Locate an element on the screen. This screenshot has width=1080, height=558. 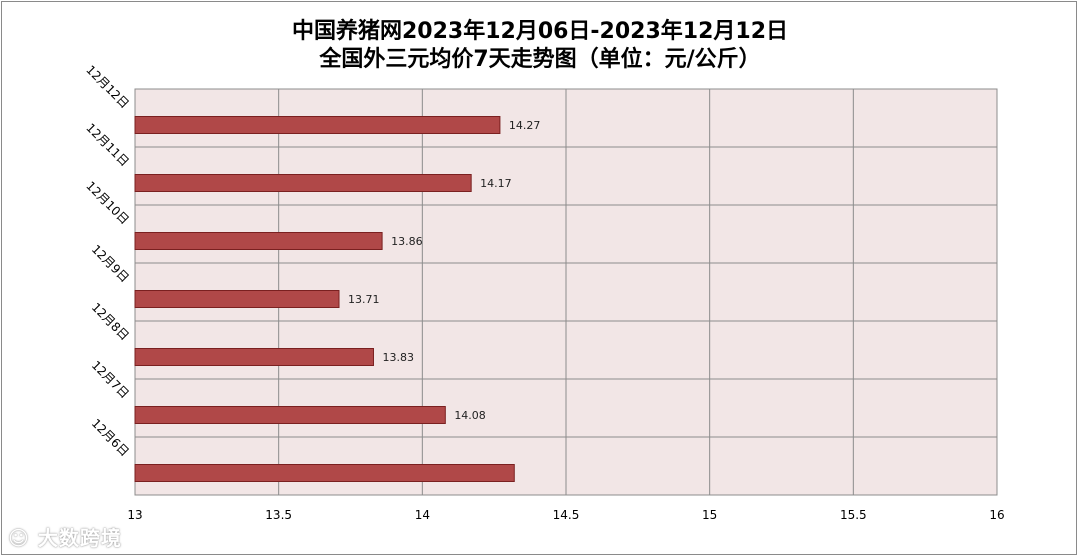
x-tick-label: 13.5 is located at coordinates (278, 515).